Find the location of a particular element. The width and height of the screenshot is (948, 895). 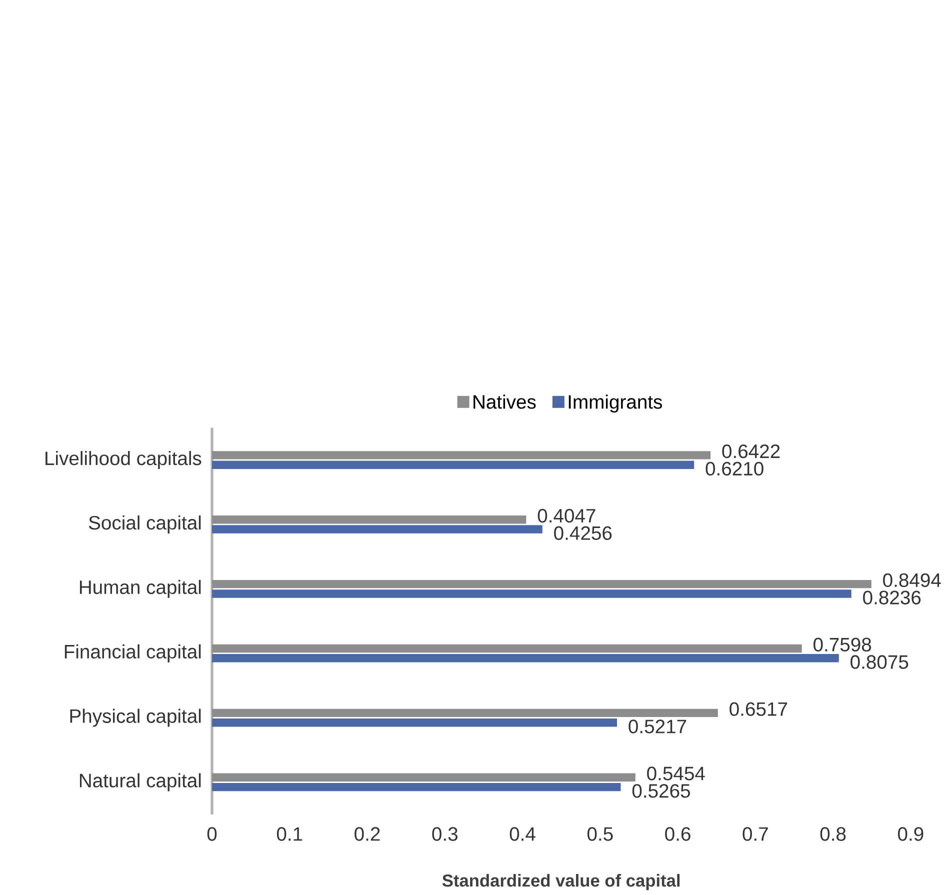

data-label: 0.6422 is located at coordinates (751, 451).